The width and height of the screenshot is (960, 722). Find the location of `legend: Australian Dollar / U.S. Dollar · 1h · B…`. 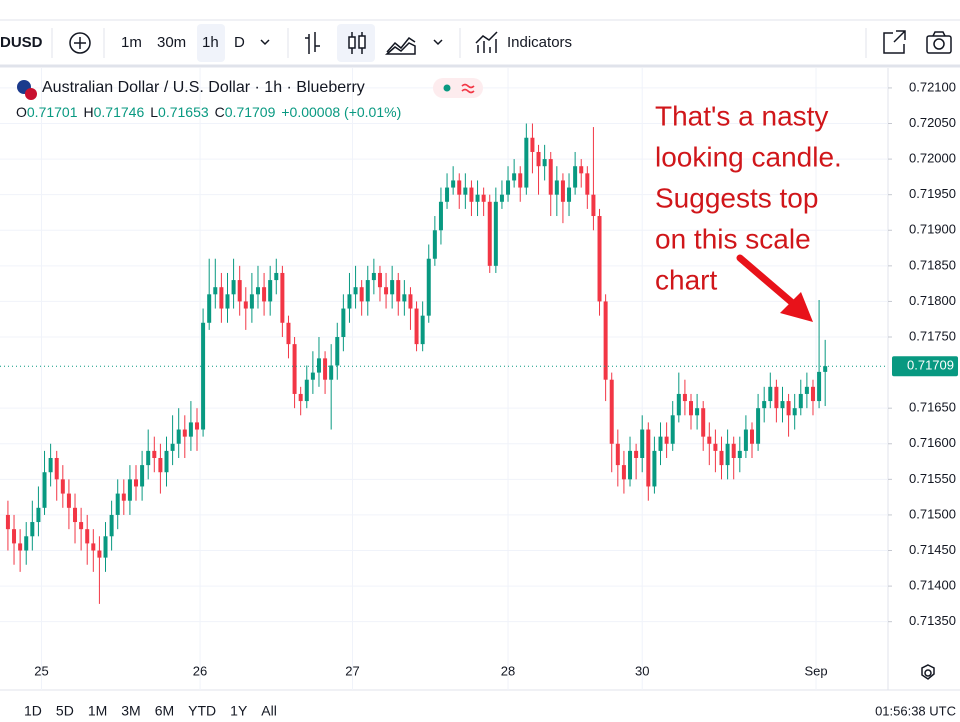

legend: Australian Dollar / U.S. Dollar · 1h · B… is located at coordinates (249, 99).